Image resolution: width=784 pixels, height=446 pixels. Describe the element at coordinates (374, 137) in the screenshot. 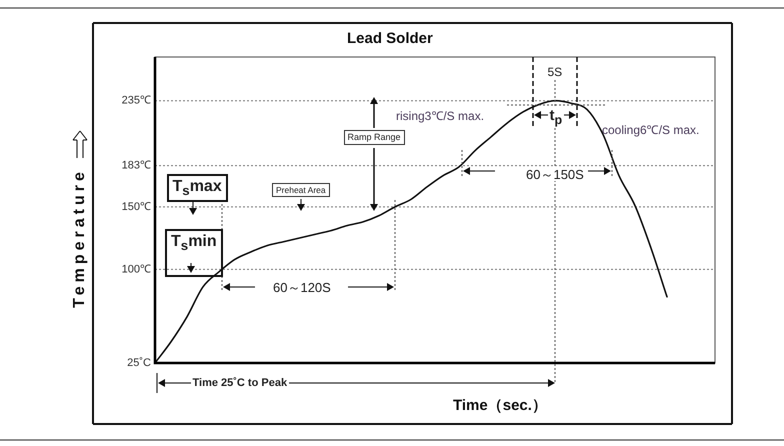

I see `annotation: Ramp Range` at that location.